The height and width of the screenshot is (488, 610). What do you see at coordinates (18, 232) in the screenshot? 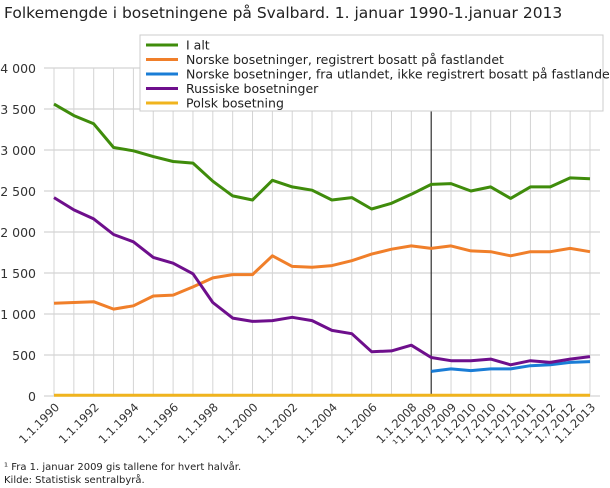
I see `y-tick-label: 2 000` at bounding box center [18, 232].